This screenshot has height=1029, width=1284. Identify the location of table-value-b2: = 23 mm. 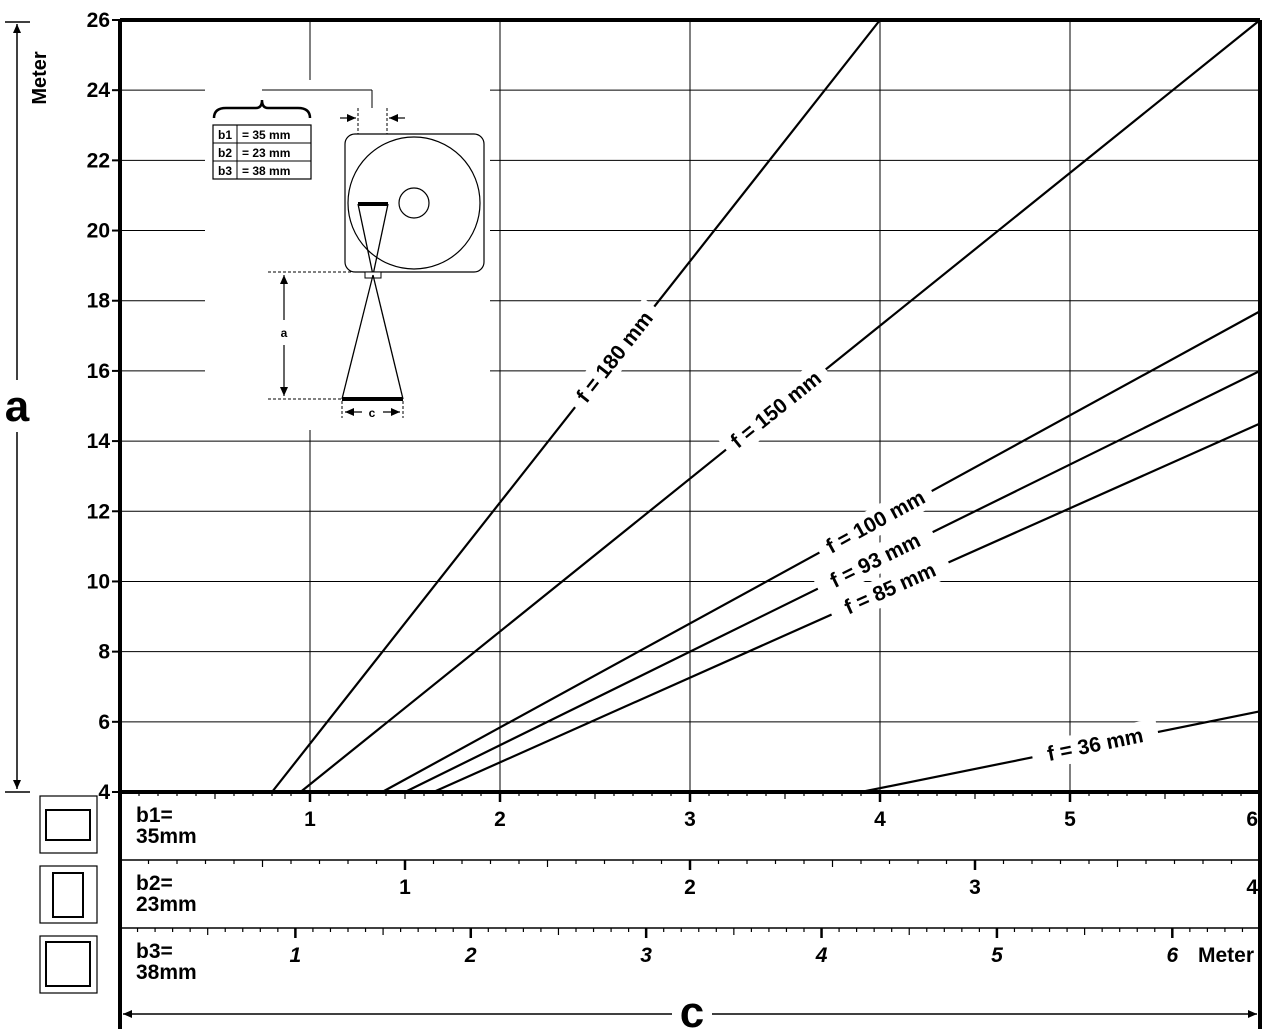
(266, 153).